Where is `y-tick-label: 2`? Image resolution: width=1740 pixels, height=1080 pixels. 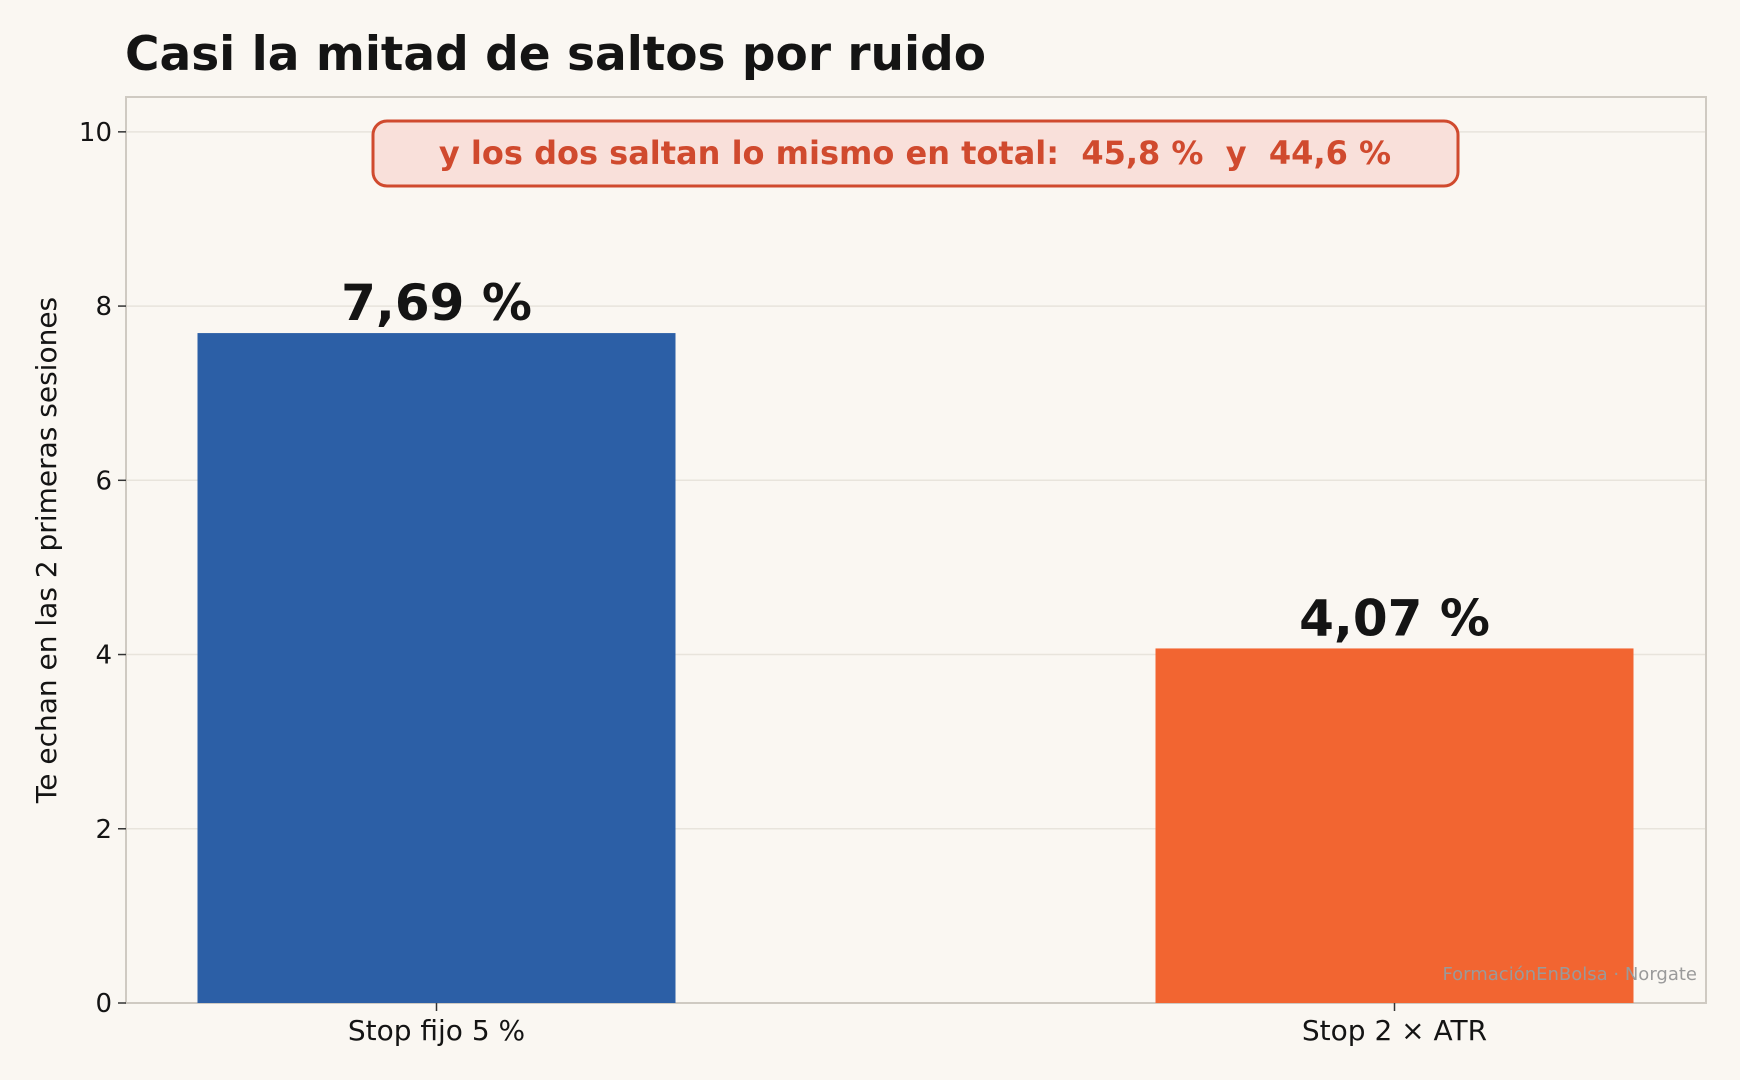
y-tick-label: 2 is located at coordinates (103, 830).